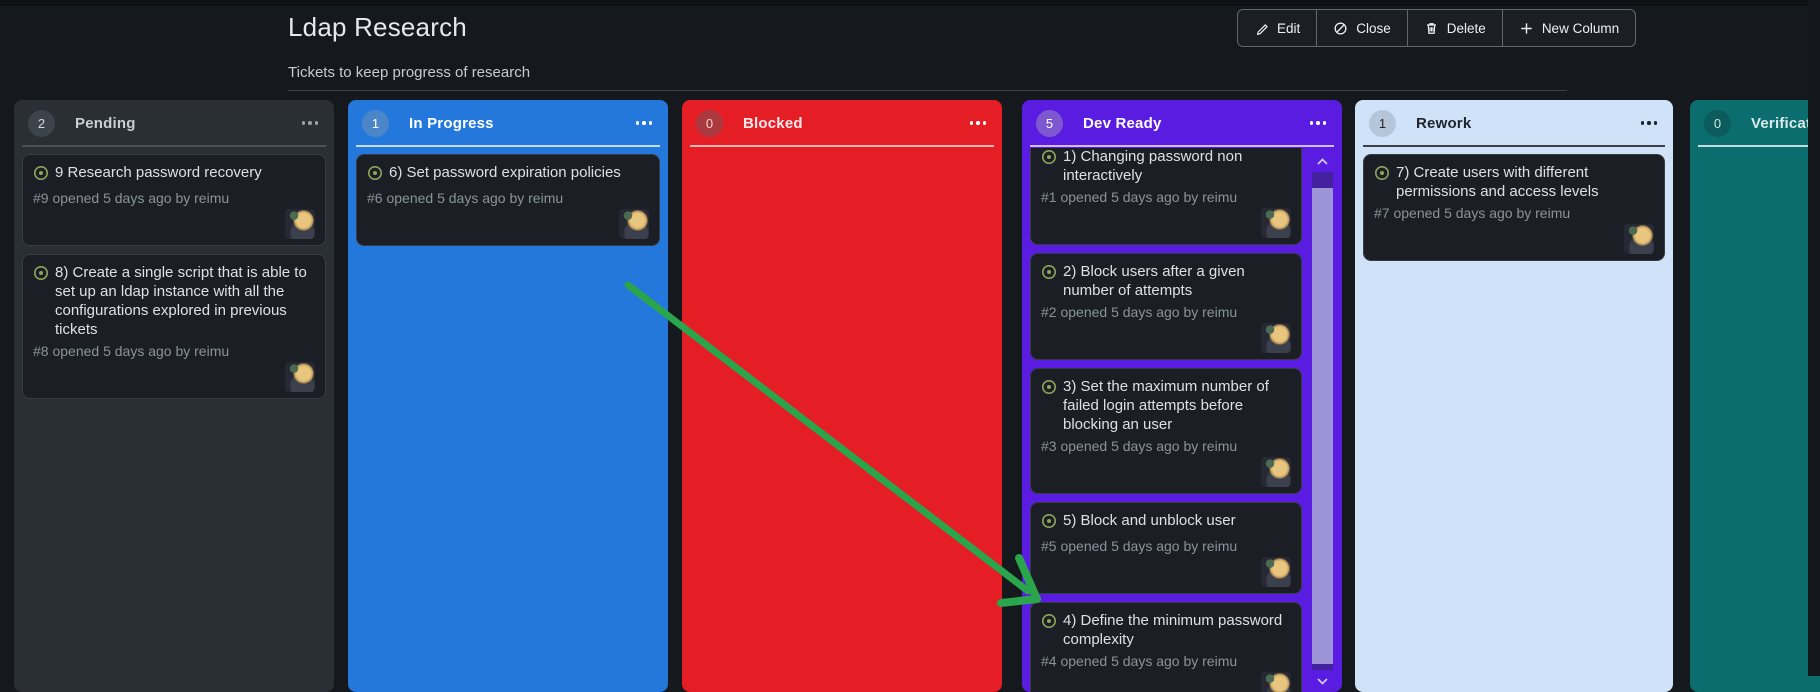 This screenshot has height=692, width=1820. I want to click on card-title-row: 9 Research password recovery, so click(174, 174).